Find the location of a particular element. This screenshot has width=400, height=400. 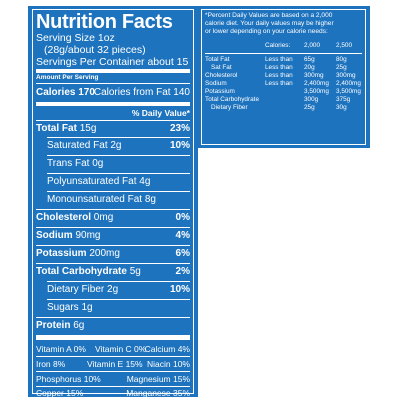

footnote-row-v1: 65g is located at coordinates (309, 59).